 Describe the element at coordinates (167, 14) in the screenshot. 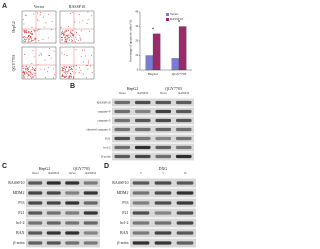

I see `legend-swatch` at that location.